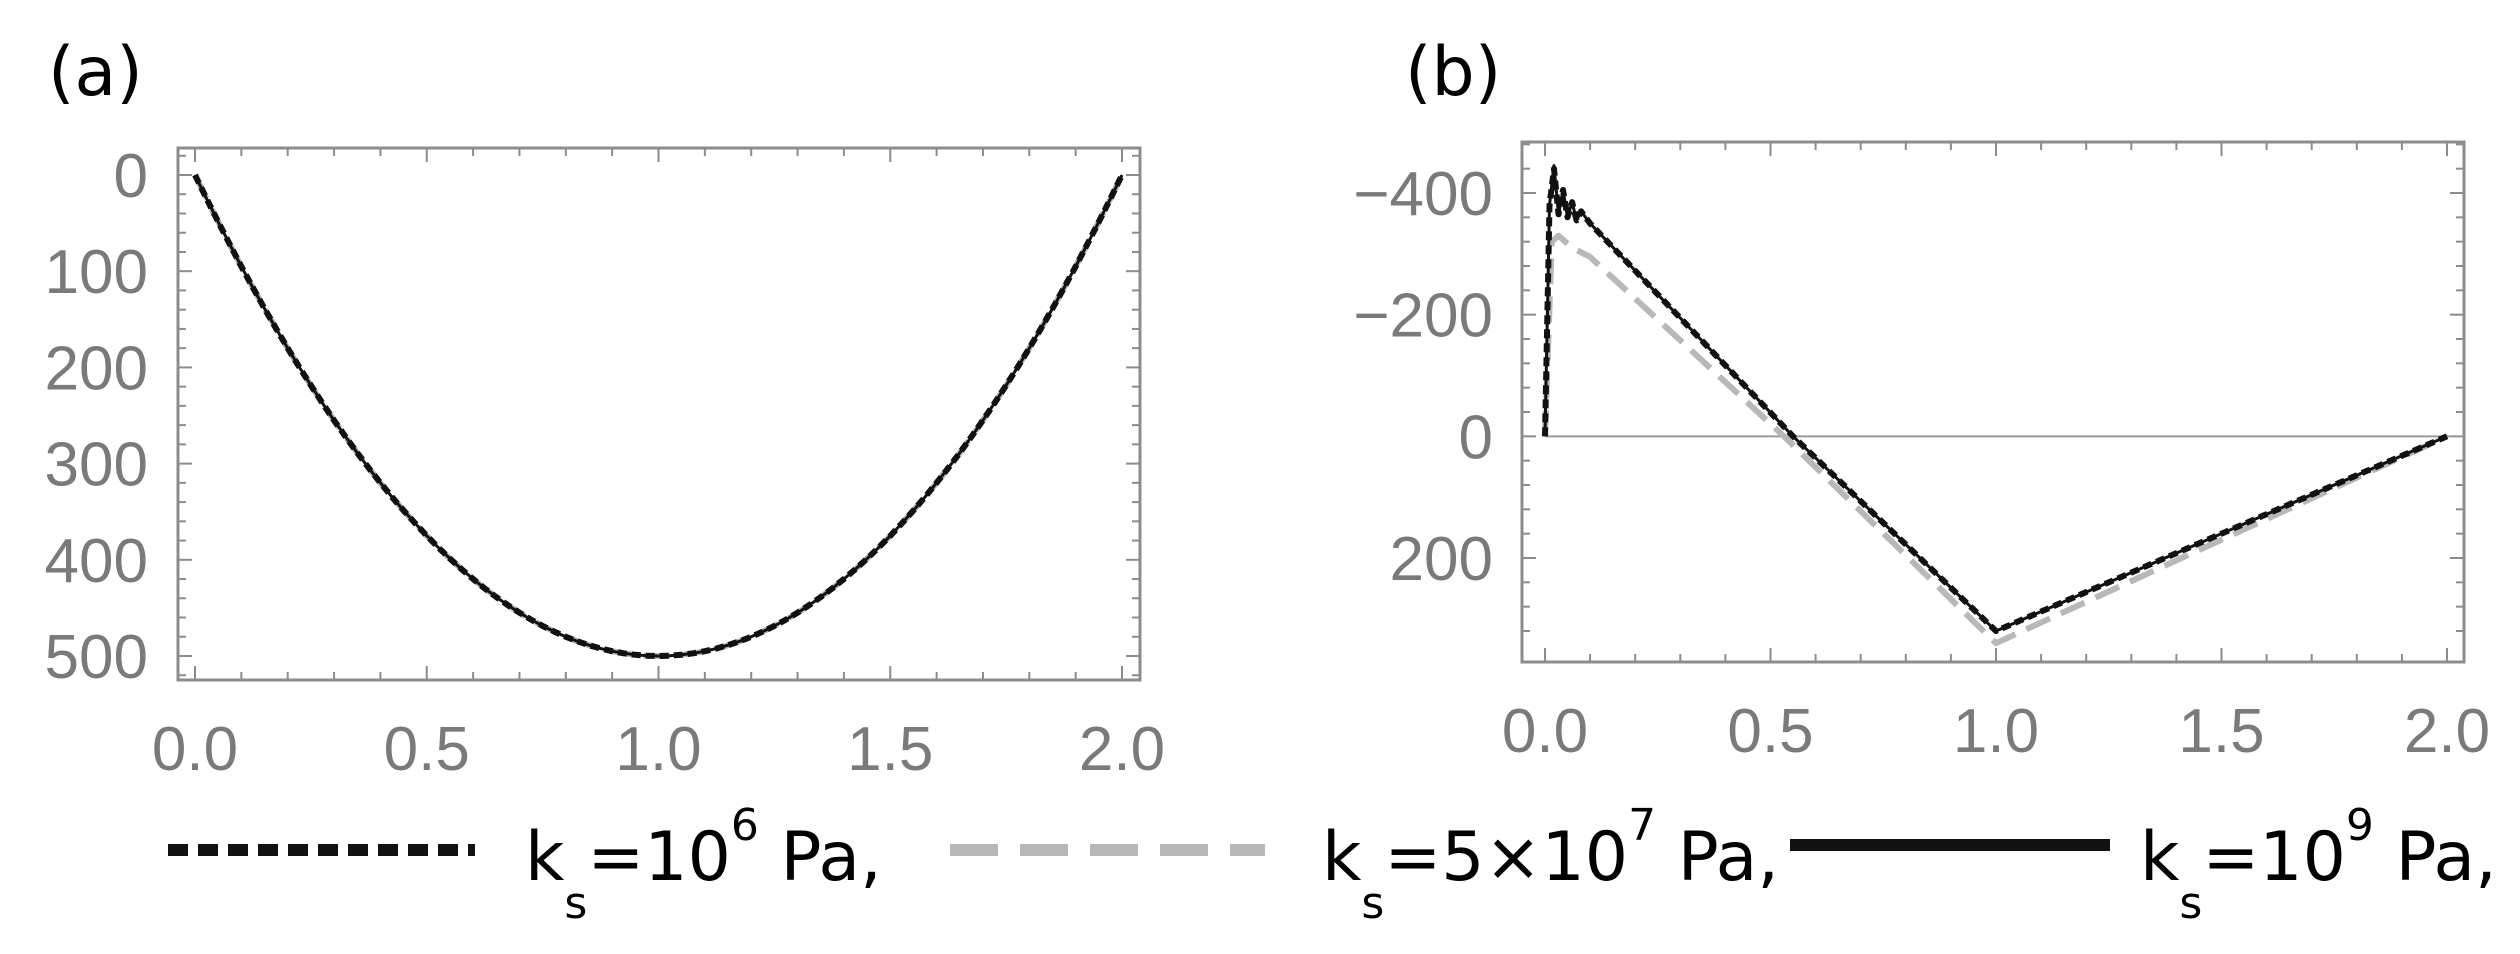  Describe the element at coordinates (2318, 864) in the screenshot. I see `legend-label-3: ks=109 Pa,` at that location.